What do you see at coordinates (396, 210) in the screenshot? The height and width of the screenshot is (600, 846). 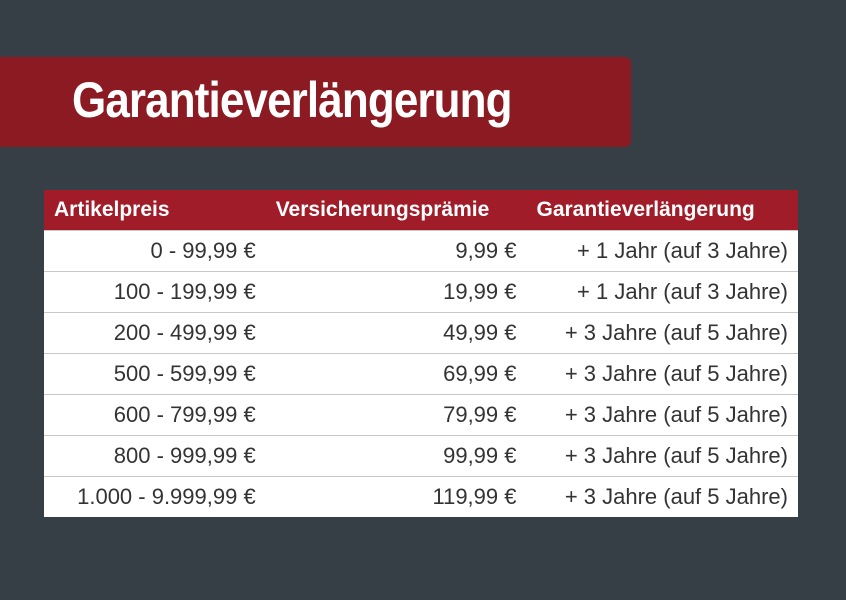 I see `column-header: Versicherungsprämie` at bounding box center [396, 210].